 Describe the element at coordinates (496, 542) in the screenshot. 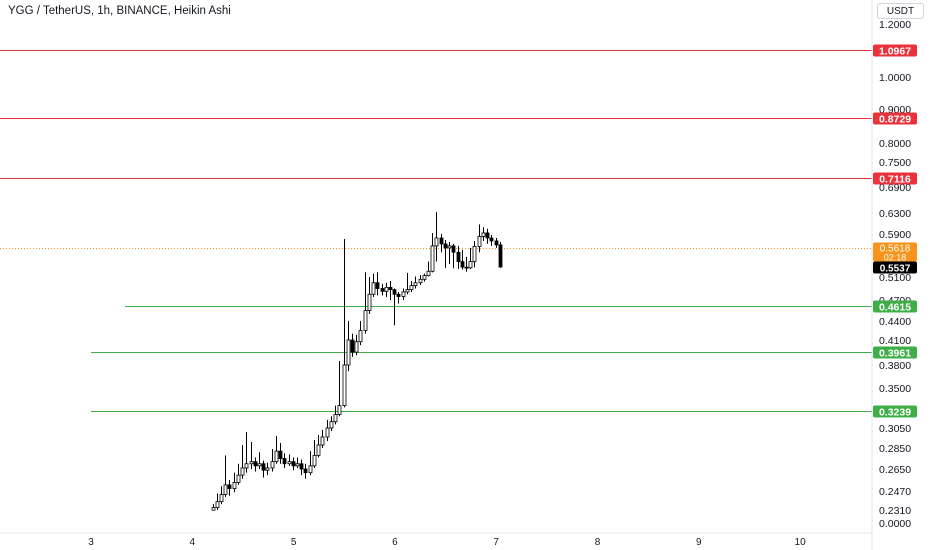

I see `time-tick-label: 7` at that location.